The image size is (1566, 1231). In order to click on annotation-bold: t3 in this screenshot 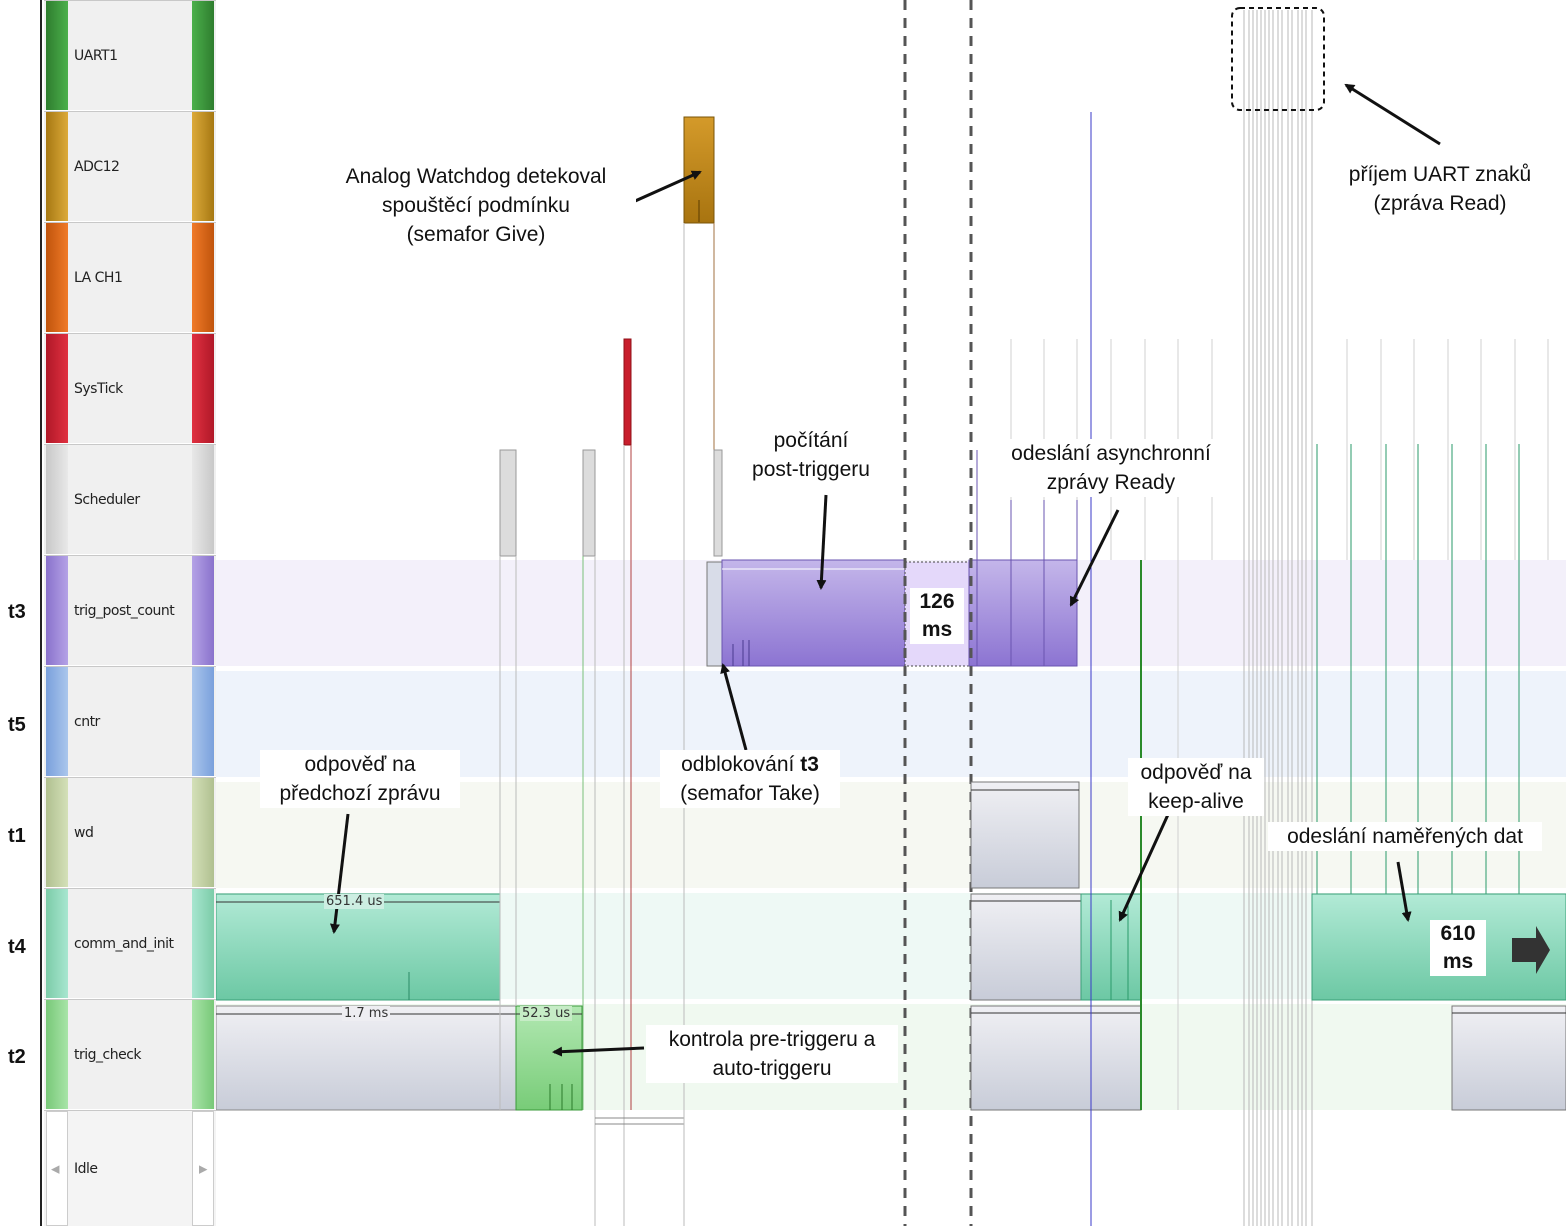, I will do `click(809, 764)`.